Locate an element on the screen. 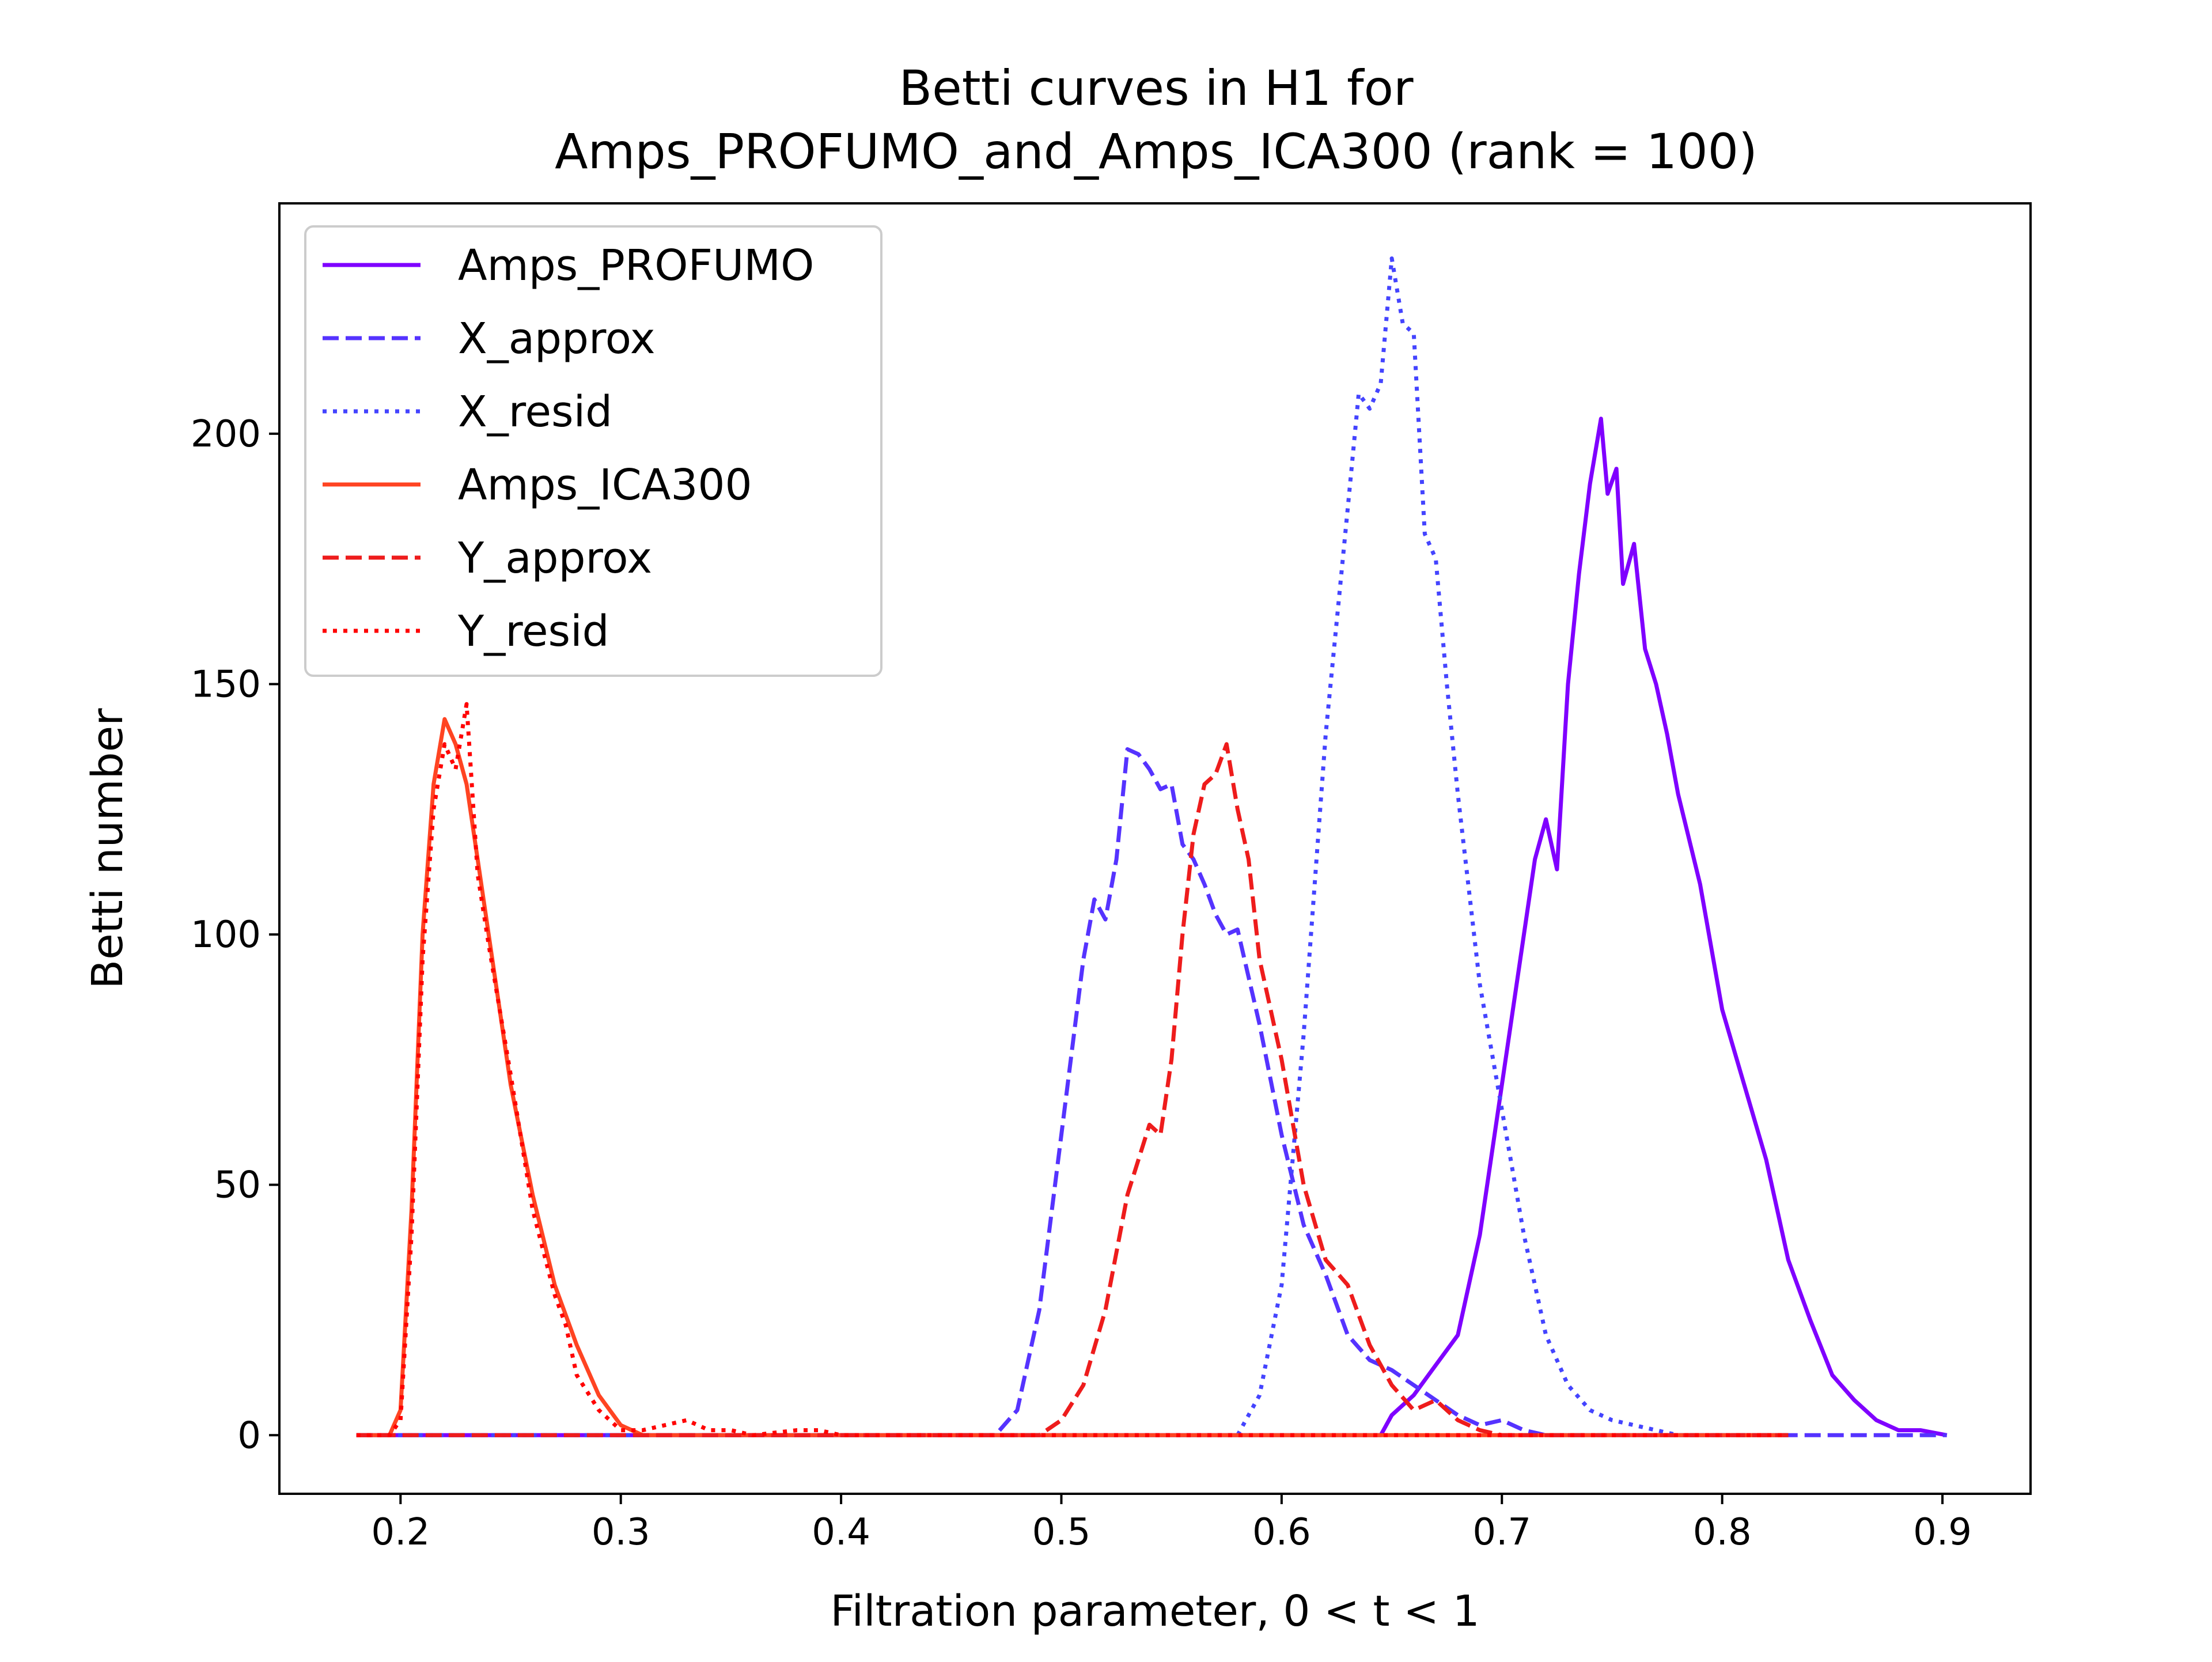 The width and height of the screenshot is (2212, 1662). y-tick-label: 150 is located at coordinates (226, 684).